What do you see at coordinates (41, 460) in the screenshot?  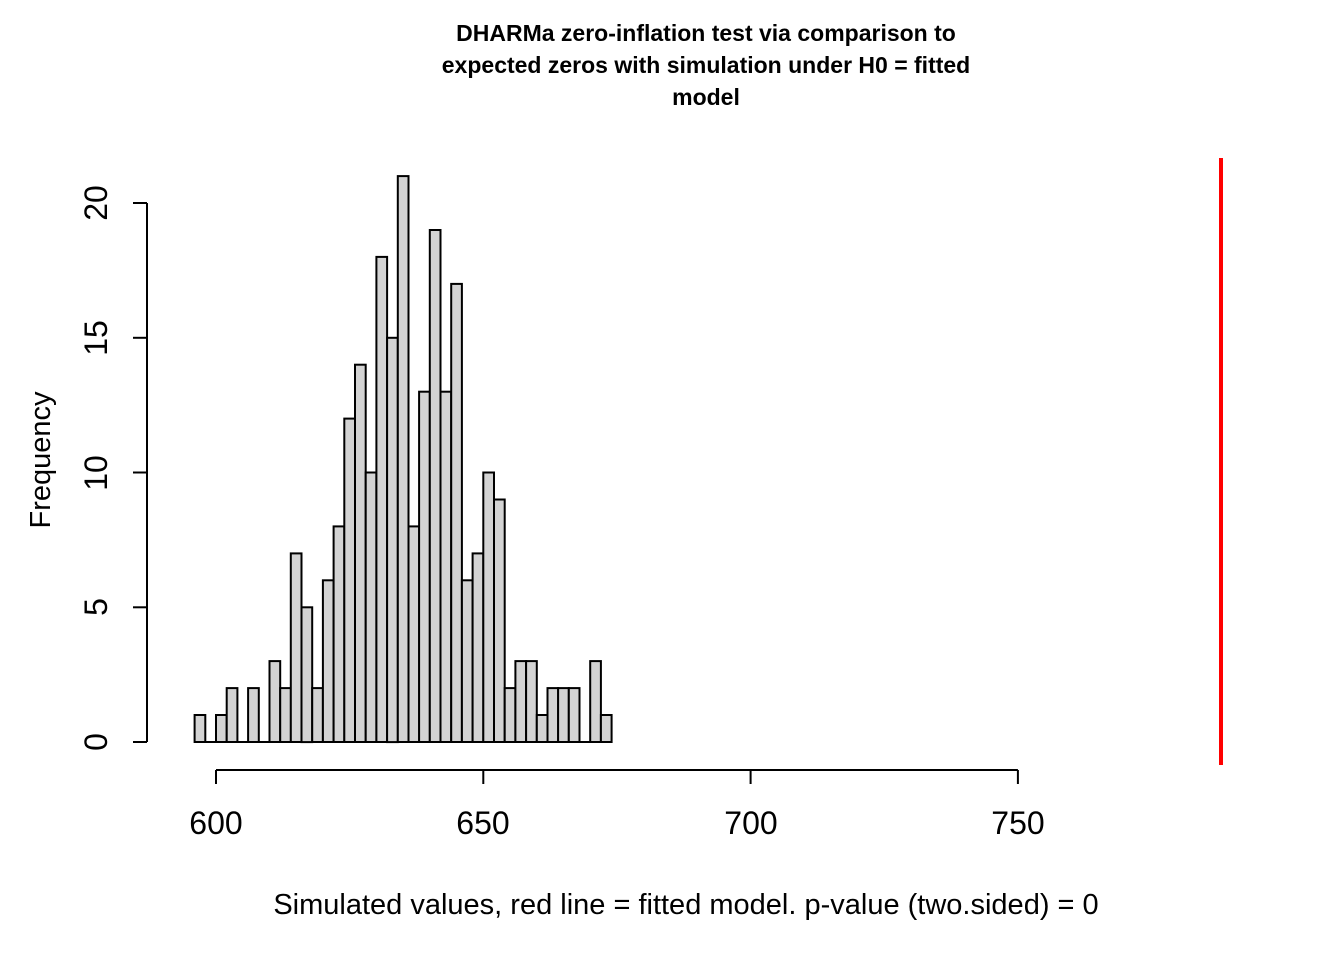 I see `y-axis-label: Frequency` at bounding box center [41, 460].